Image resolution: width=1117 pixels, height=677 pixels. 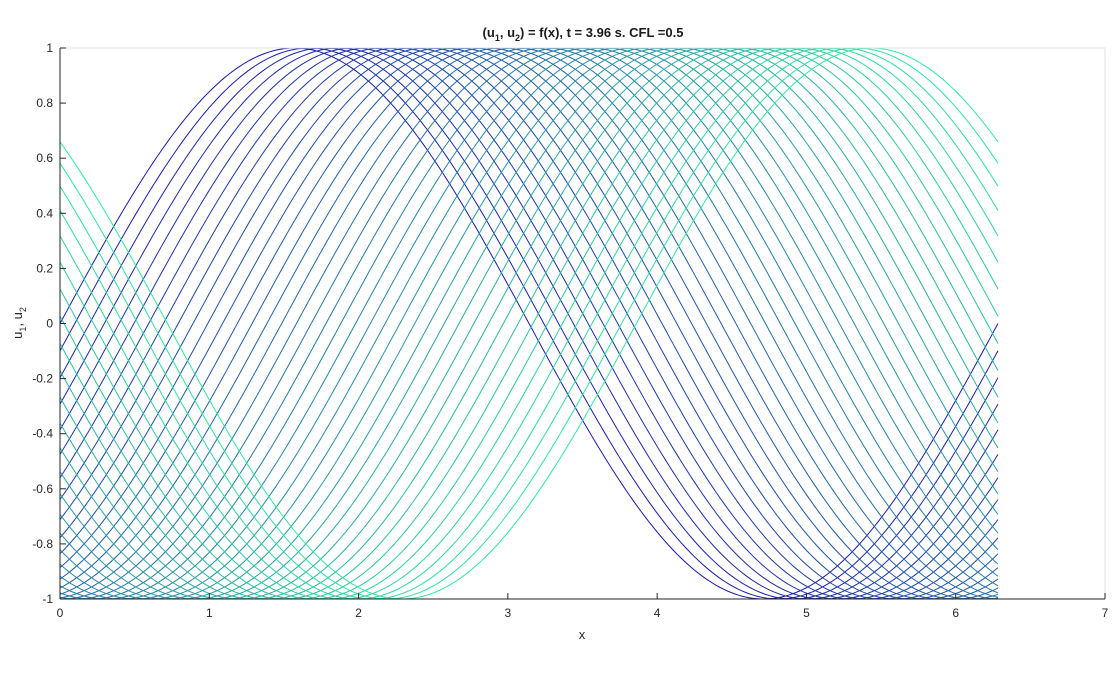 What do you see at coordinates (583, 34) in the screenshot?
I see `chart-title: (u1, u2) = f(x), t = 3.96 s. CFL =0.5` at bounding box center [583, 34].